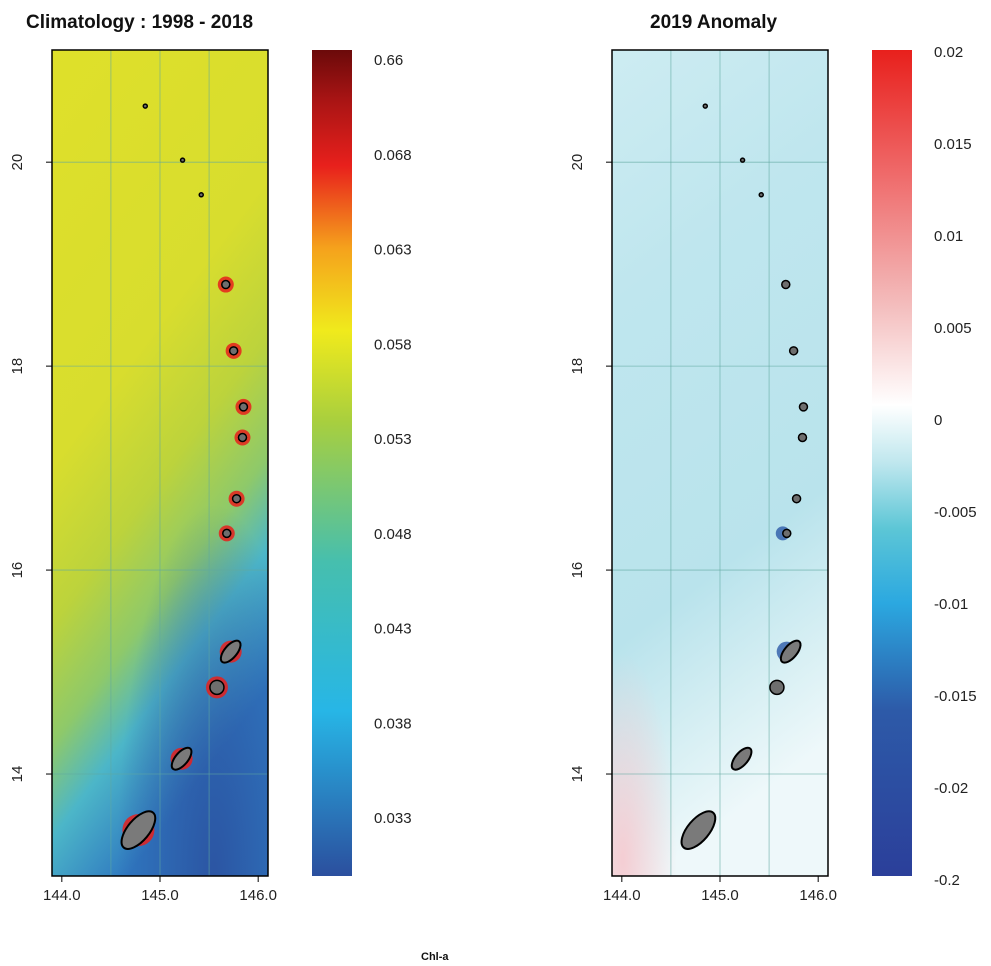 The image size is (991, 966). I want to click on climatology-x-axis: 144.0 145.0 146.0, so click(160, 890).